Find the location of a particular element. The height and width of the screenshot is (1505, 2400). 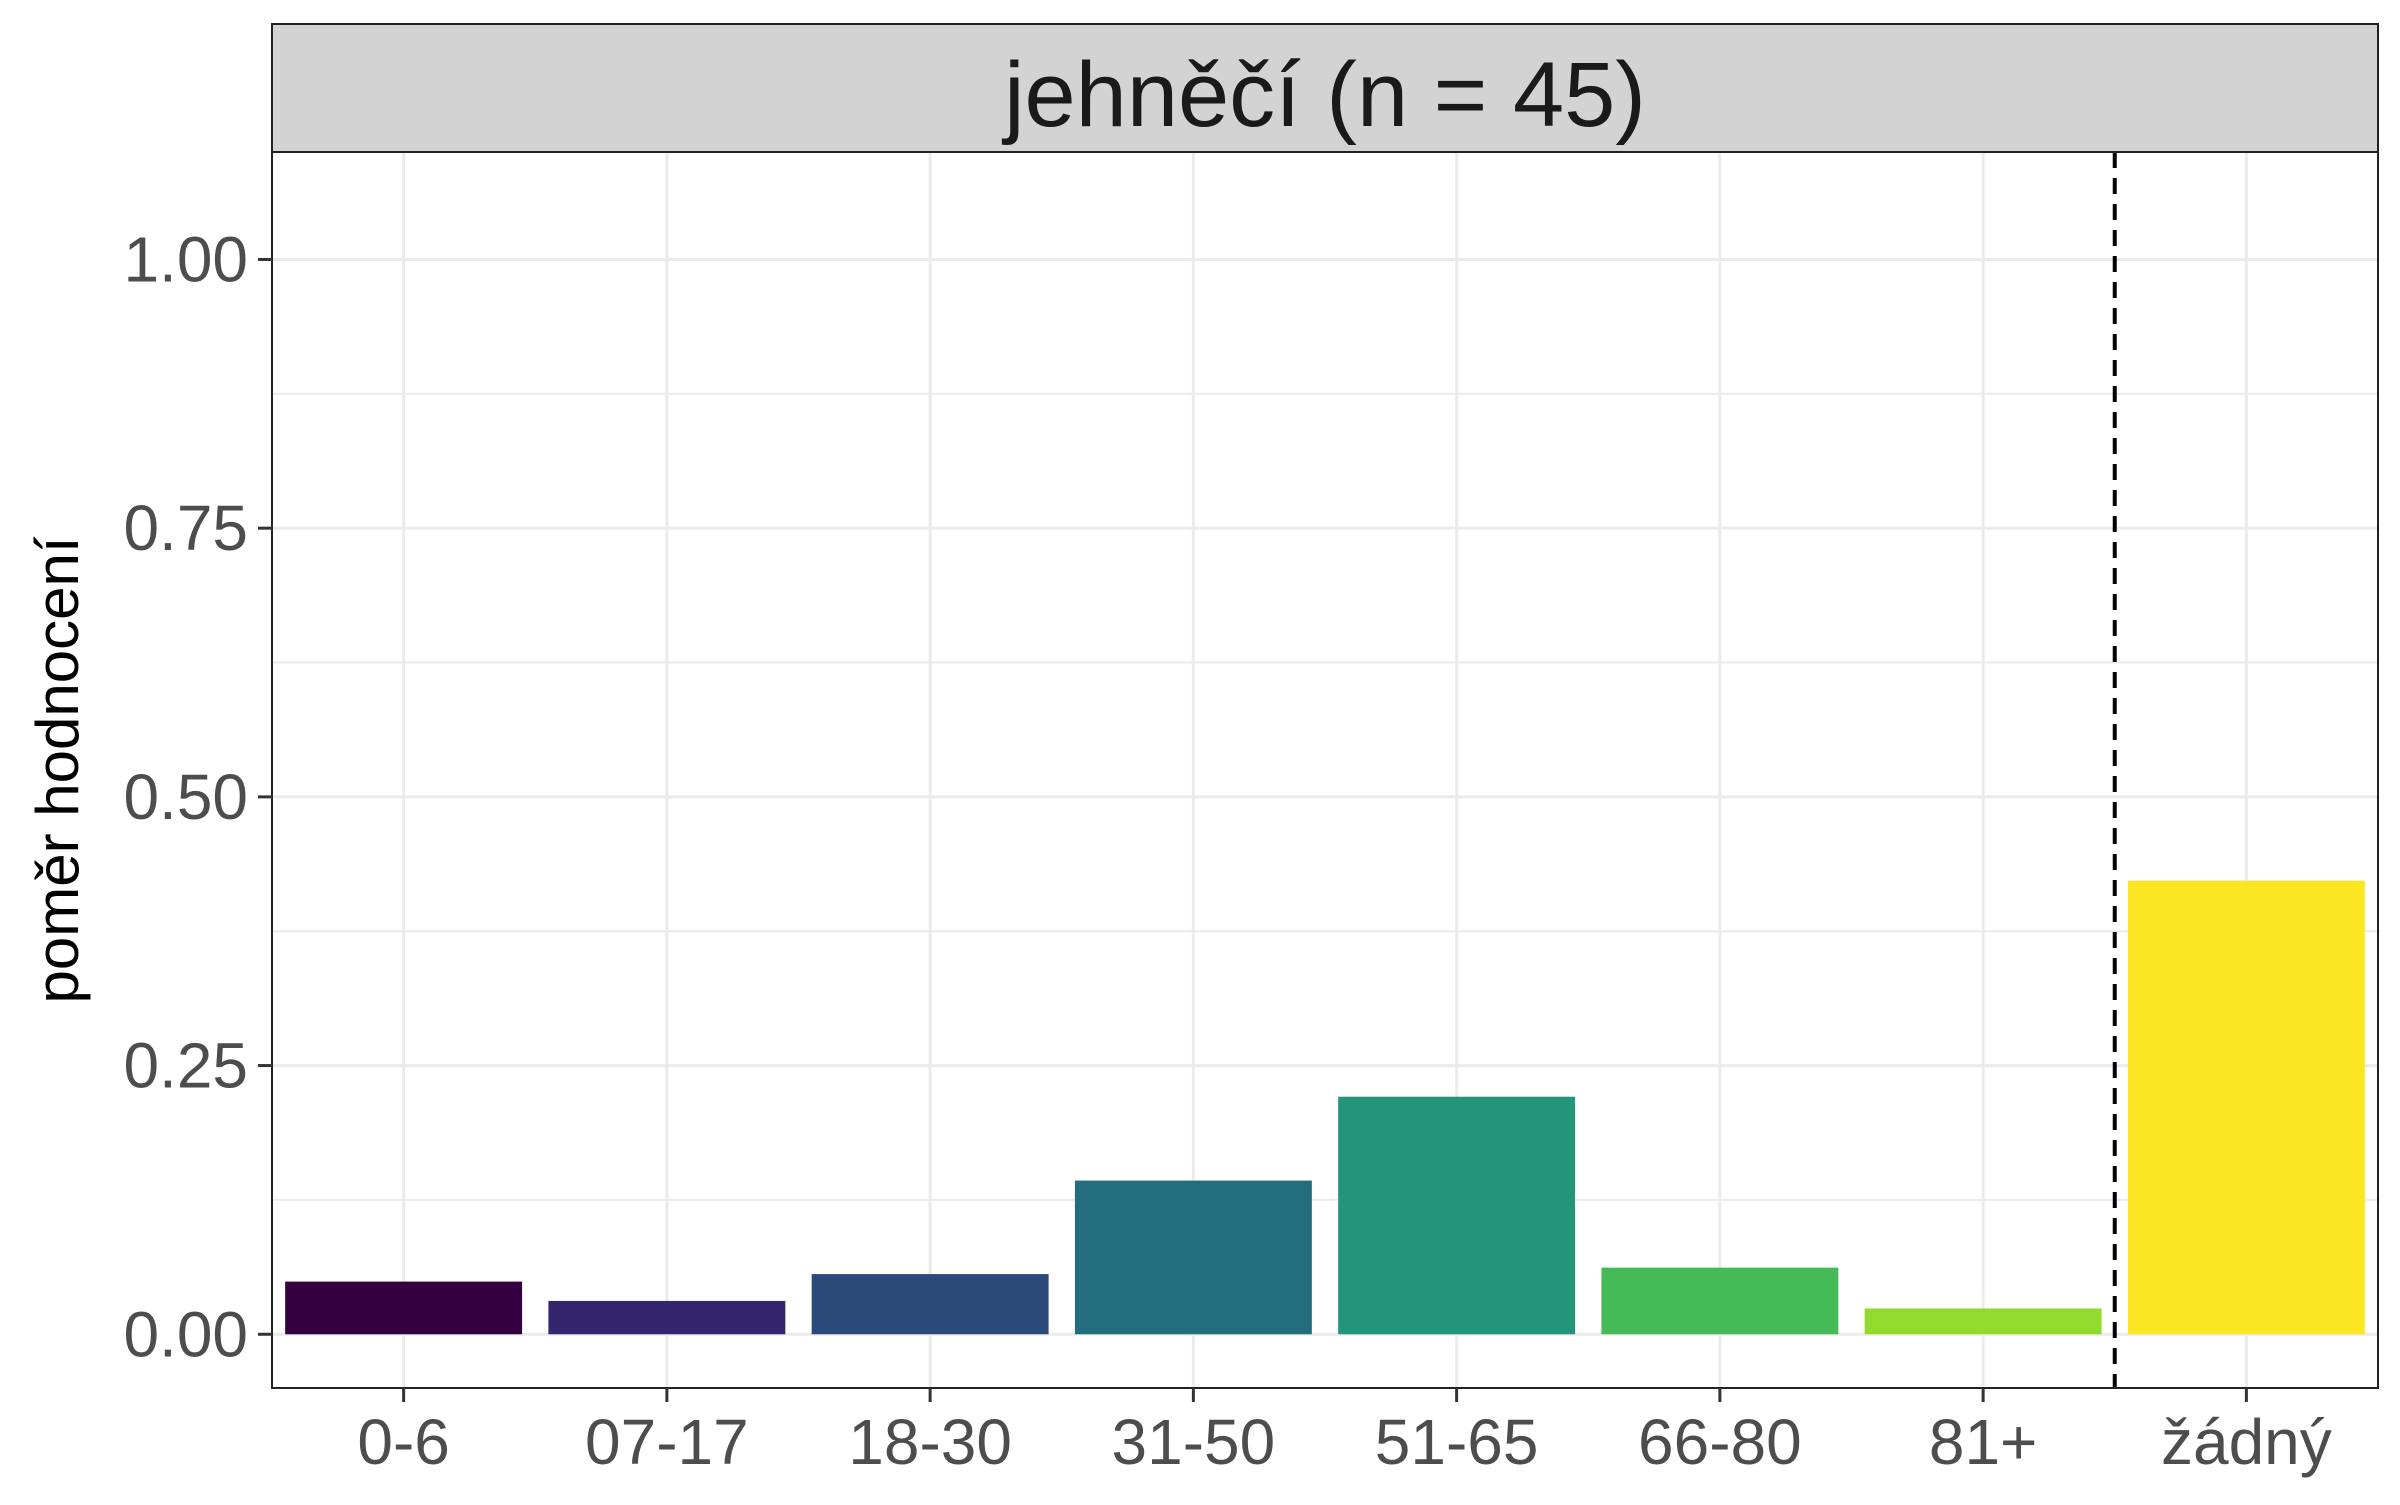

bar-žádný is located at coordinates (2246, 1107).